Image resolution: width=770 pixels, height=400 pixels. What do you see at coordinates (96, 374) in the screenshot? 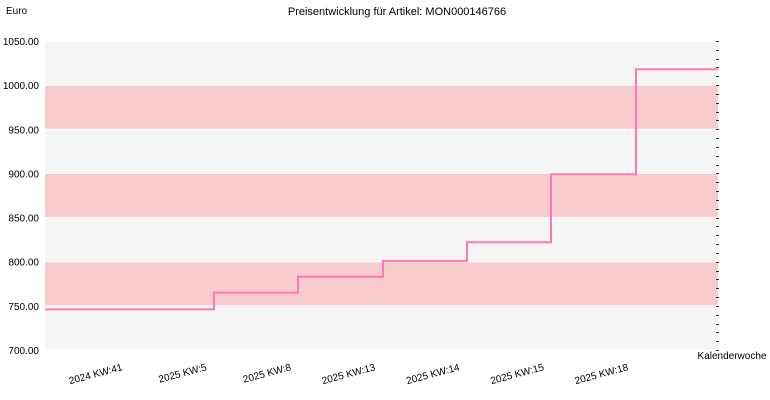
I see `x-tick-label: 2024 KW:41` at bounding box center [96, 374].